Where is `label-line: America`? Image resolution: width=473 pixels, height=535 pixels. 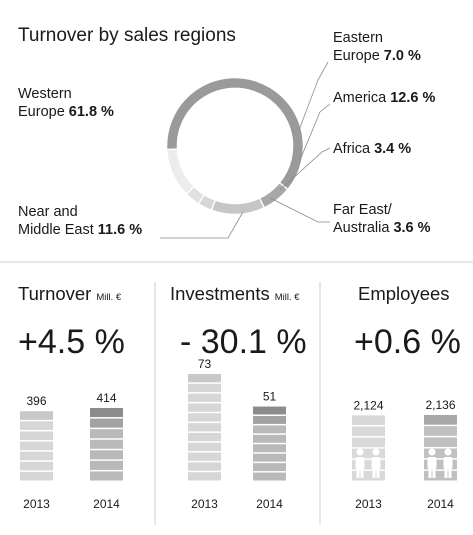
label-line: America is located at coordinates (361, 98).